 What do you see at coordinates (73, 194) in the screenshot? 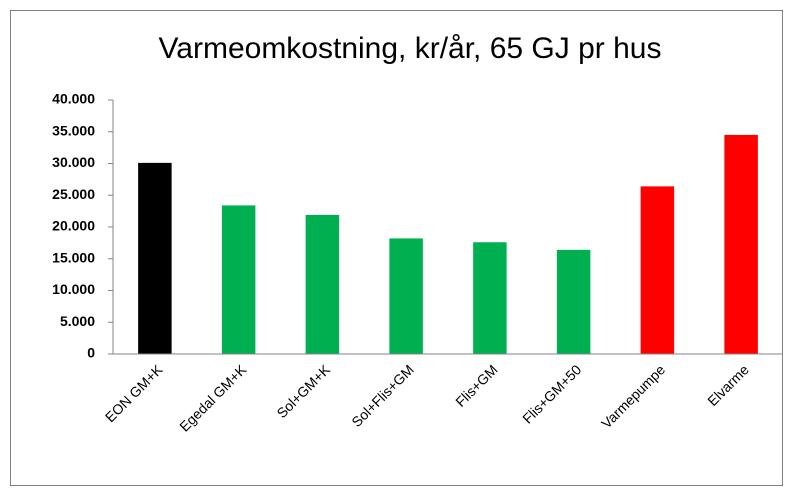
I see `y-tick-label: 25.000` at bounding box center [73, 194].